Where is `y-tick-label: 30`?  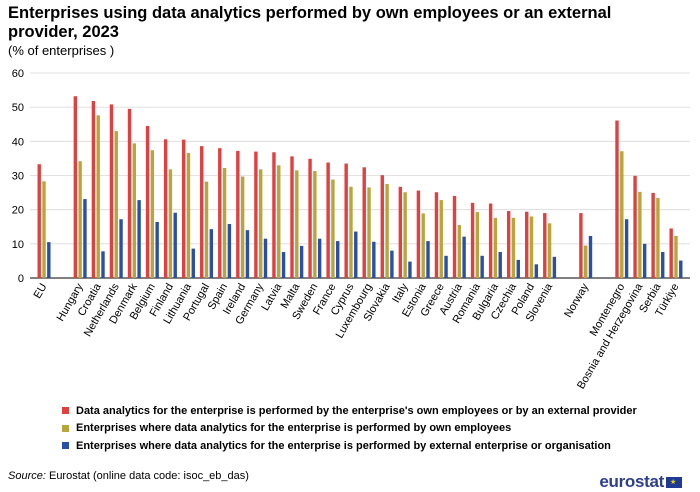 y-tick-label: 30 is located at coordinates (18, 177).